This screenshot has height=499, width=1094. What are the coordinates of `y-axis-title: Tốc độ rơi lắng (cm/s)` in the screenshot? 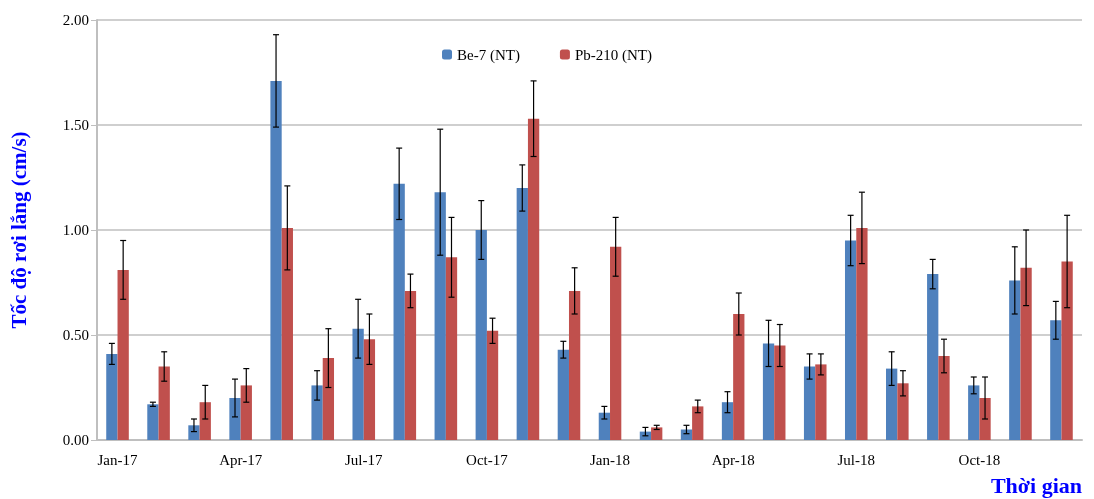 It's located at (18, 230).